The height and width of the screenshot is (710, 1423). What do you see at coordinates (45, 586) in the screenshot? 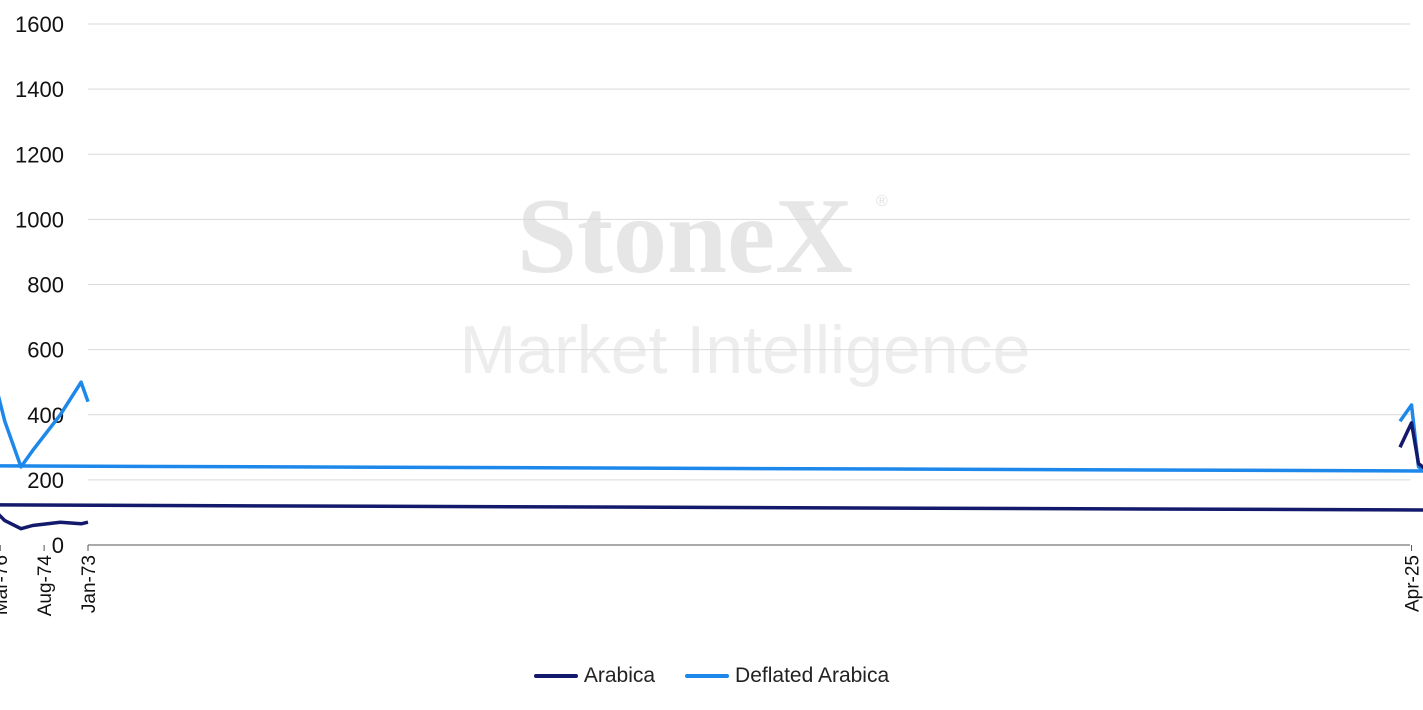
I see `x-tick-label: Aug-74` at bounding box center [45, 586].